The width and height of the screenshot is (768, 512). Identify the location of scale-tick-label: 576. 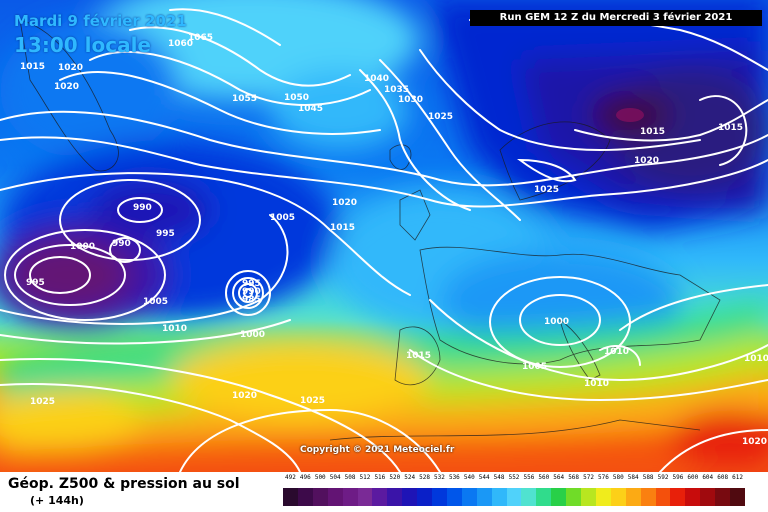
(603, 477).